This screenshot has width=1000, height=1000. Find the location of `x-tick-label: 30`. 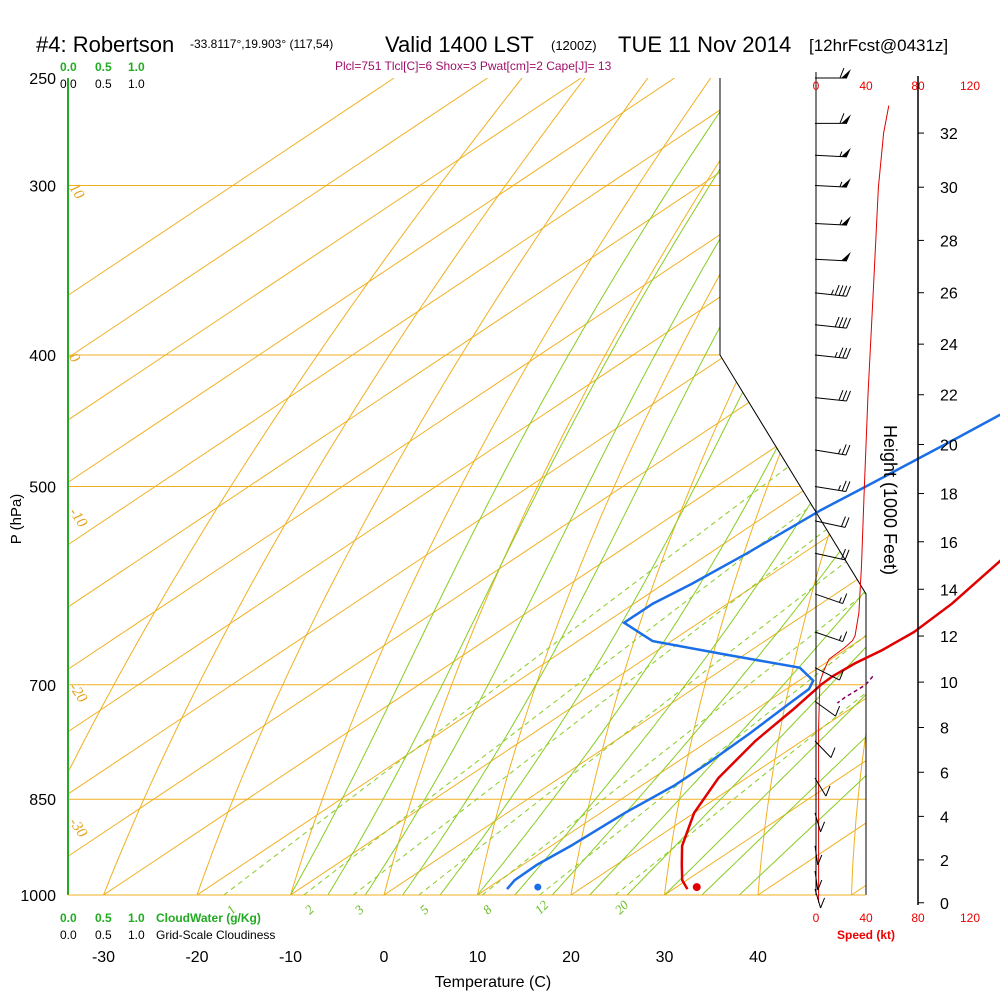

x-tick-label: 30 is located at coordinates (665, 957).